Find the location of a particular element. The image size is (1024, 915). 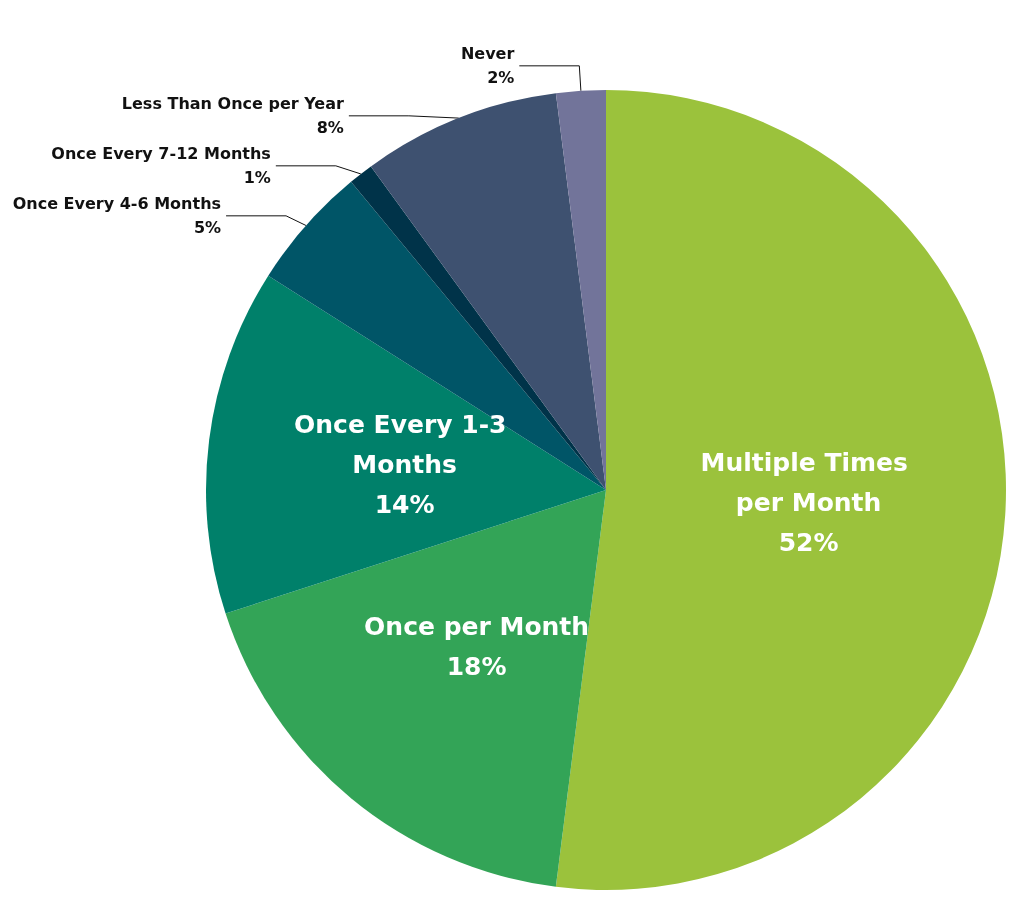

data-label: 8% is located at coordinates (330, 128).